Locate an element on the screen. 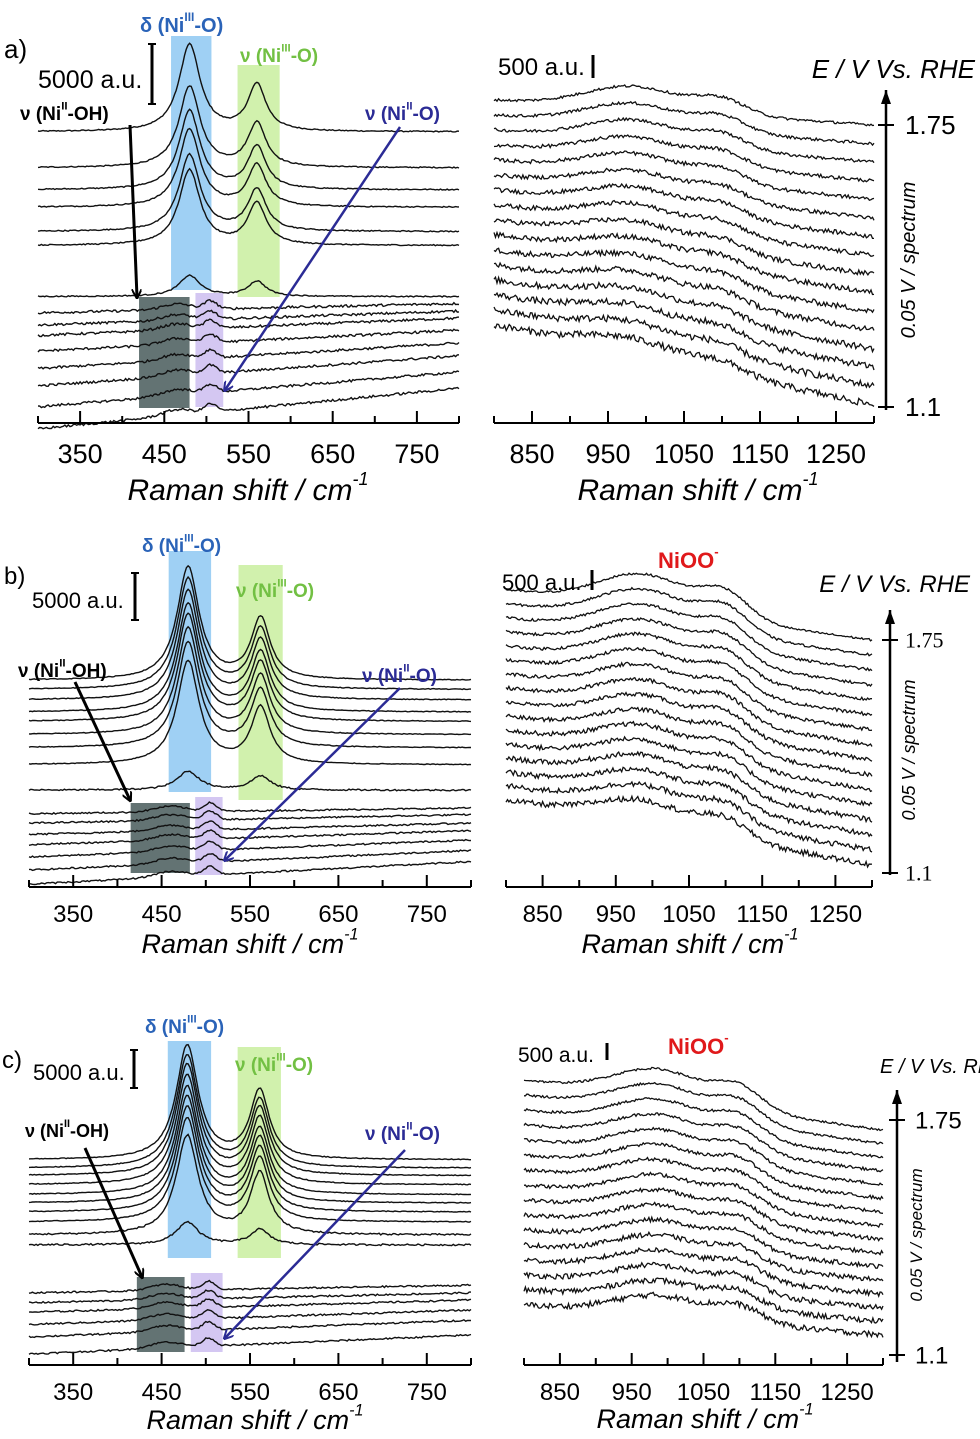 This screenshot has height=1439, width=980. potential-step-label: 0.05 V / spectrum is located at coordinates (916, 1234).